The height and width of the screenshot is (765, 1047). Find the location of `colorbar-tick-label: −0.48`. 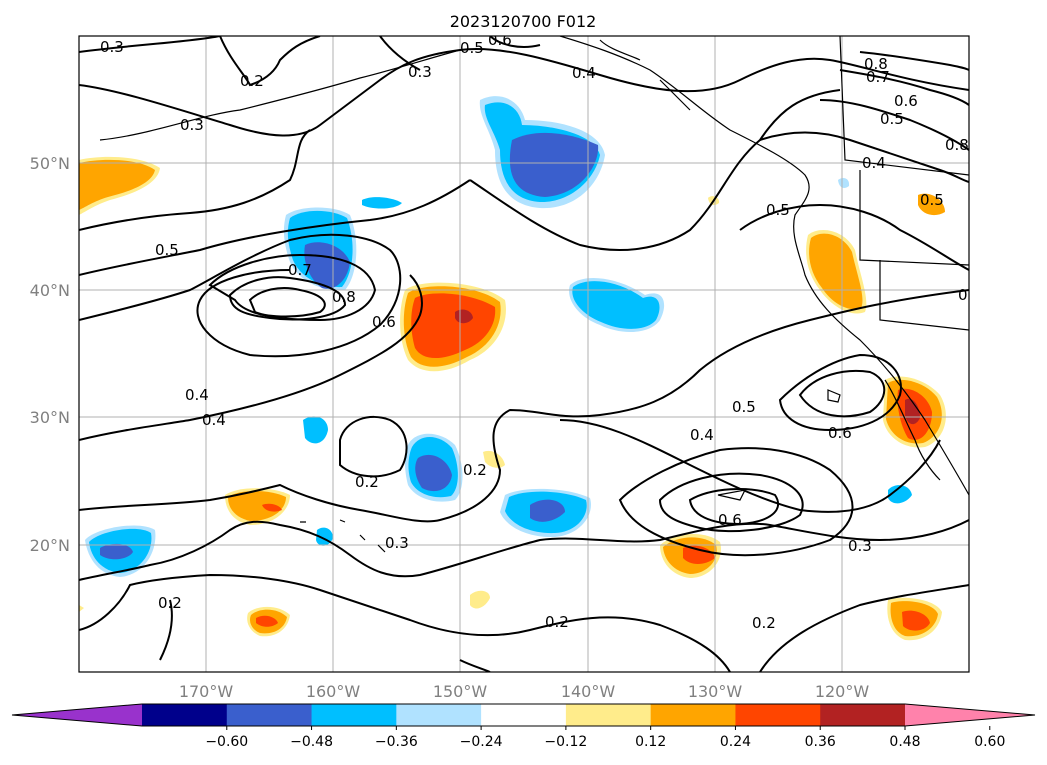

colorbar-tick-label: −0.48 is located at coordinates (311, 742).